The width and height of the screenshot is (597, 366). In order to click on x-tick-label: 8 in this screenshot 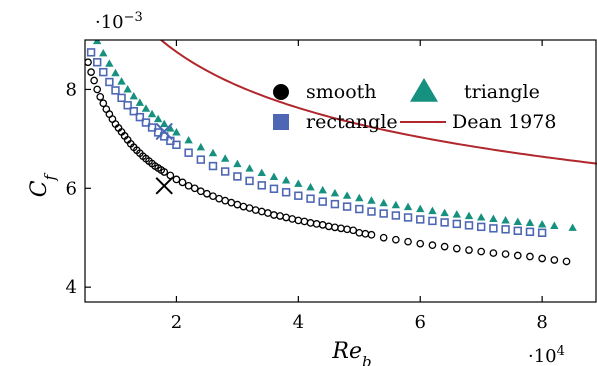, I will do `click(541, 322)`.